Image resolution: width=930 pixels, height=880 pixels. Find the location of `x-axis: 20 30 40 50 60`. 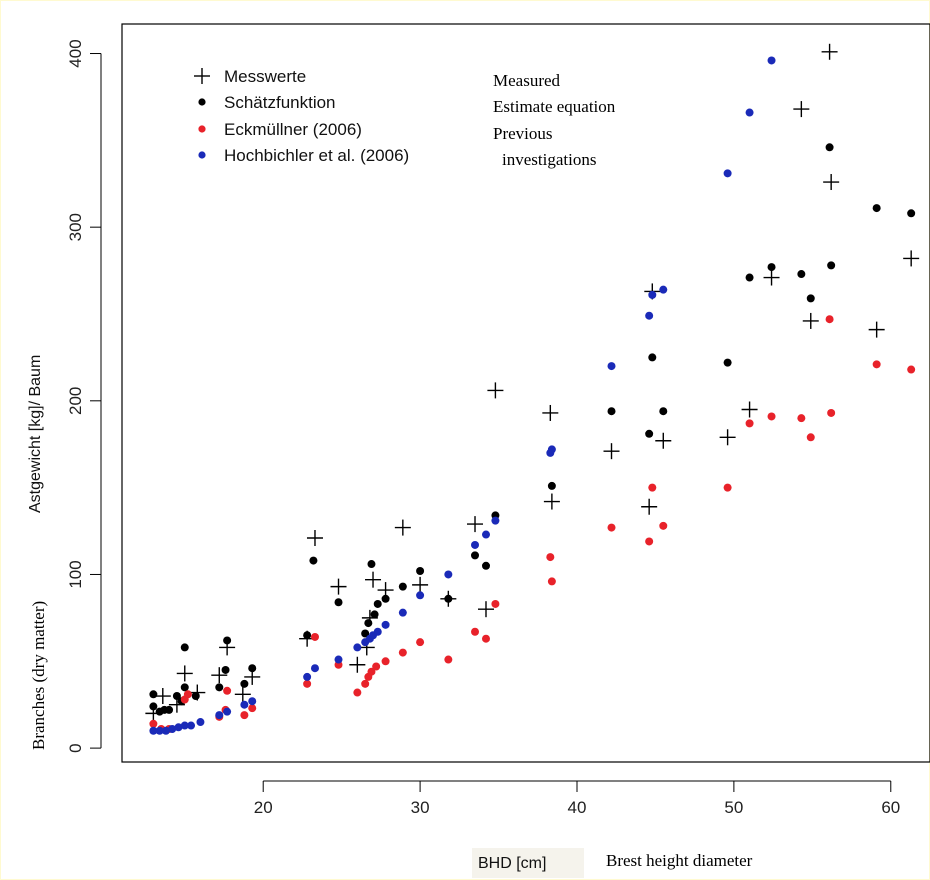

x-axis: 20 30 40 50 60 is located at coordinates (577, 798).